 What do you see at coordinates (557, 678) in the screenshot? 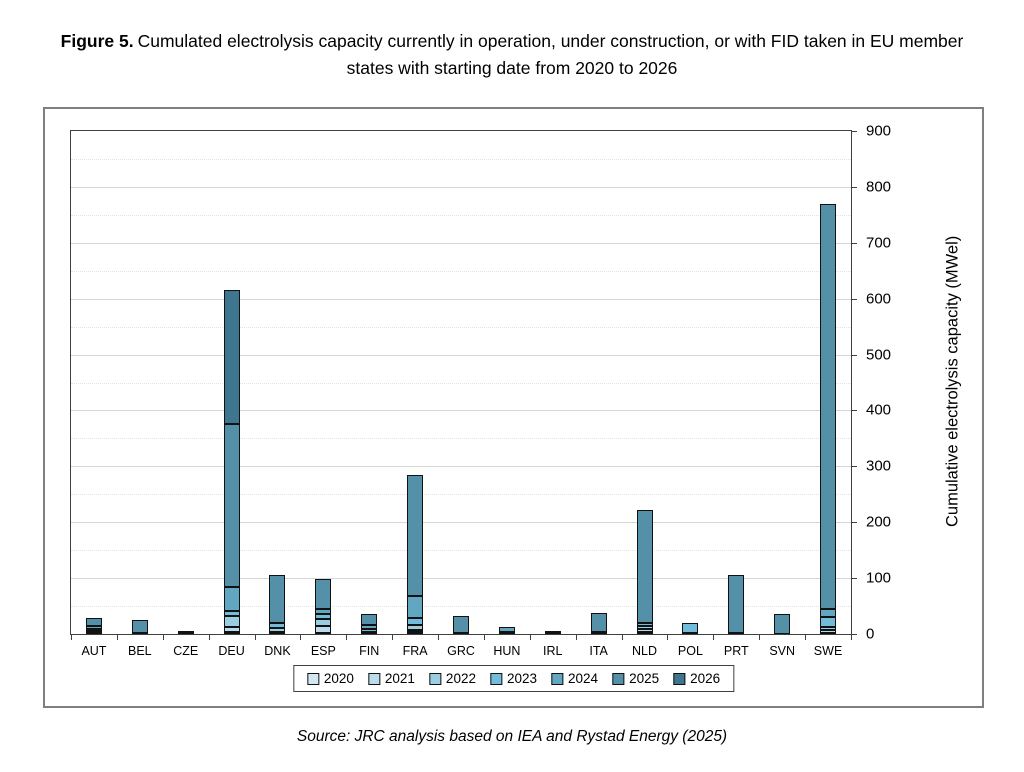
I see `legend-swatch-2024` at bounding box center [557, 678].